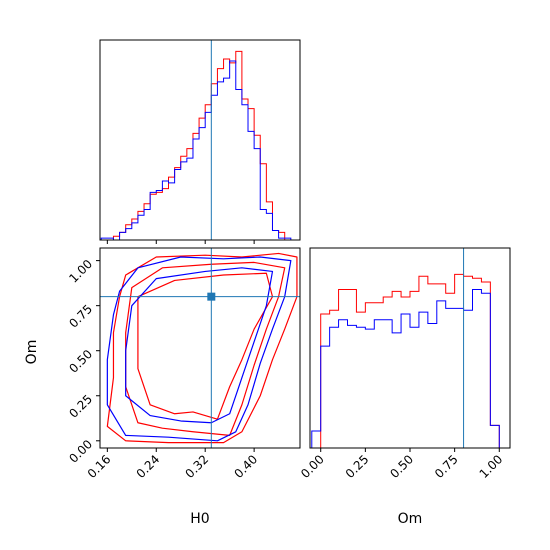  What do you see at coordinates (401, 466) in the screenshot?
I see `hist-om-xtick-label-2: 0.50` at bounding box center [401, 466].